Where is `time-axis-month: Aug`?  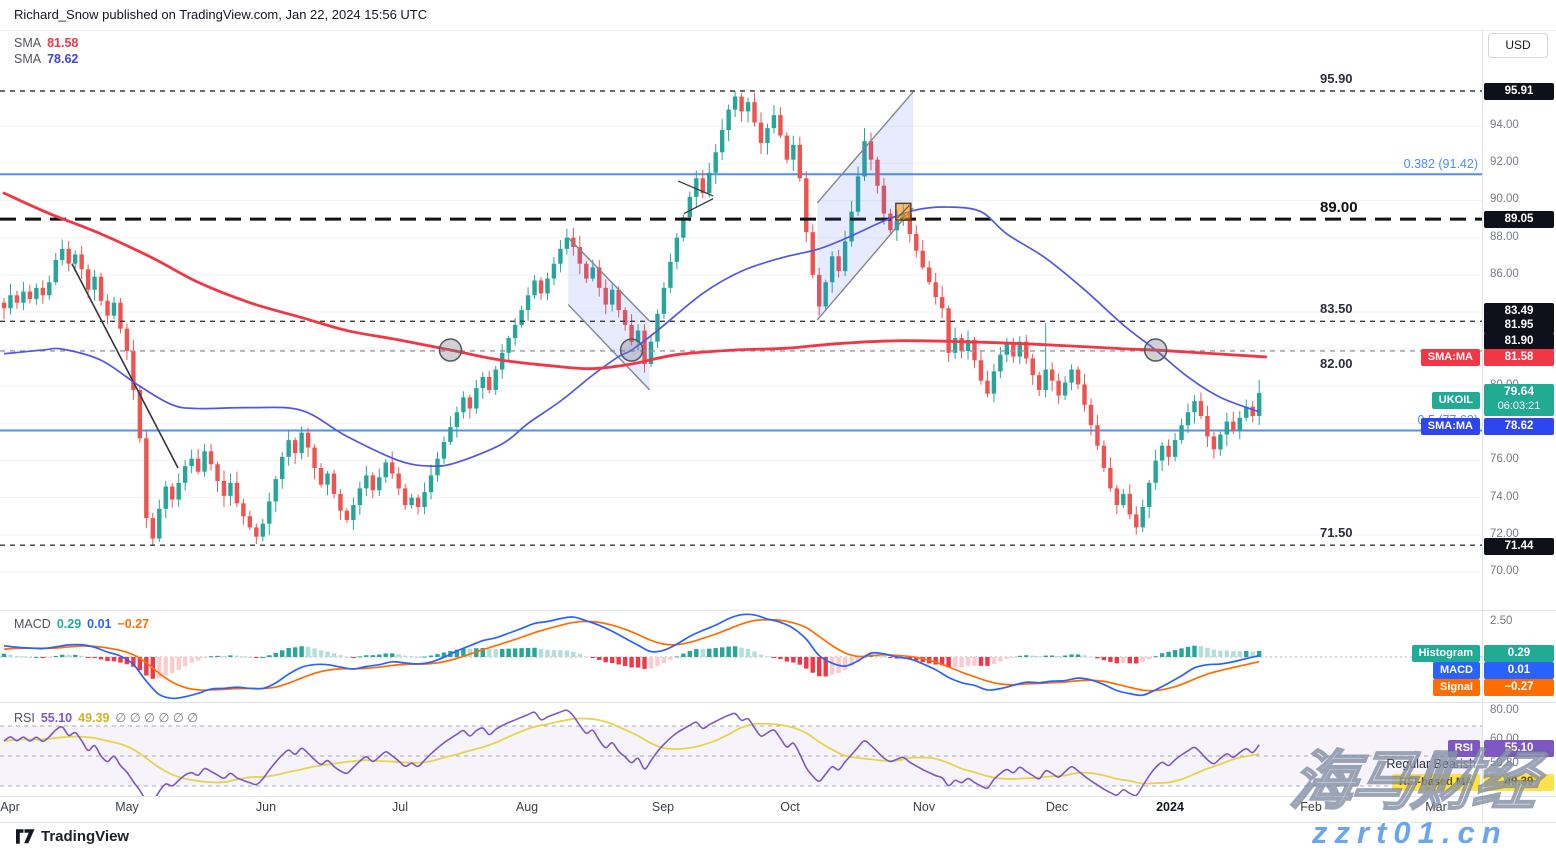 time-axis-month: Aug is located at coordinates (527, 807).